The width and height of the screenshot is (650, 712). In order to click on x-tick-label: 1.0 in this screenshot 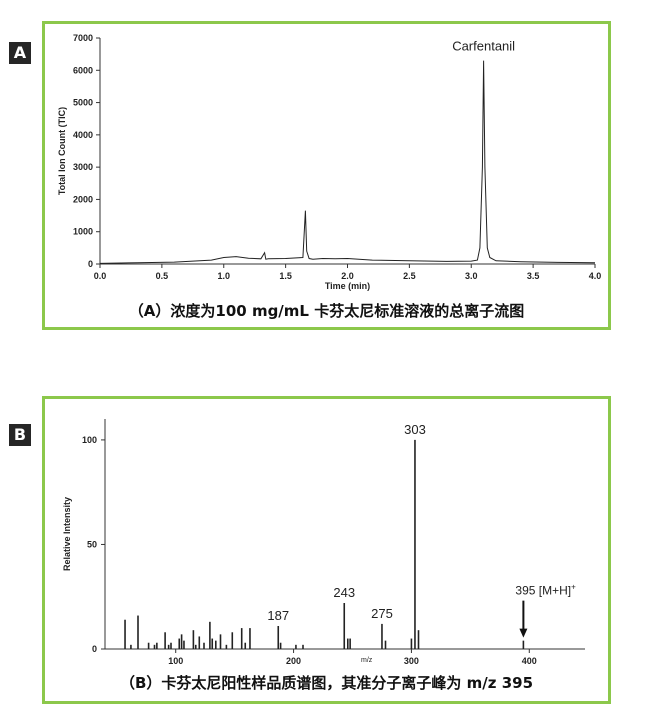, I will do `click(223, 276)`.